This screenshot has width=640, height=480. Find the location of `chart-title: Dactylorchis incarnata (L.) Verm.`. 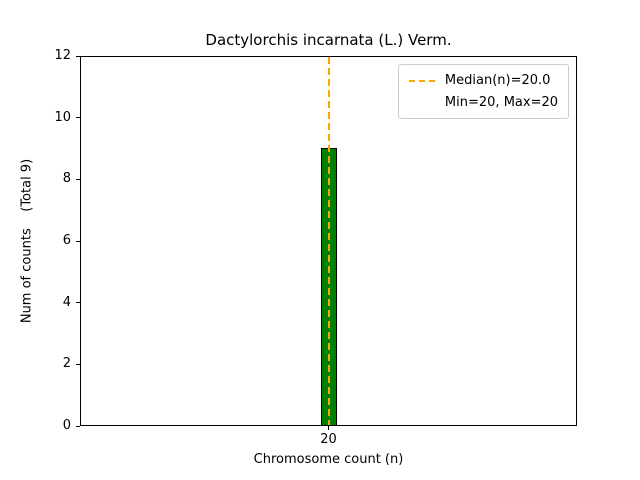

chart-title: Dactylorchis incarnata (L.) Verm. is located at coordinates (328, 40).